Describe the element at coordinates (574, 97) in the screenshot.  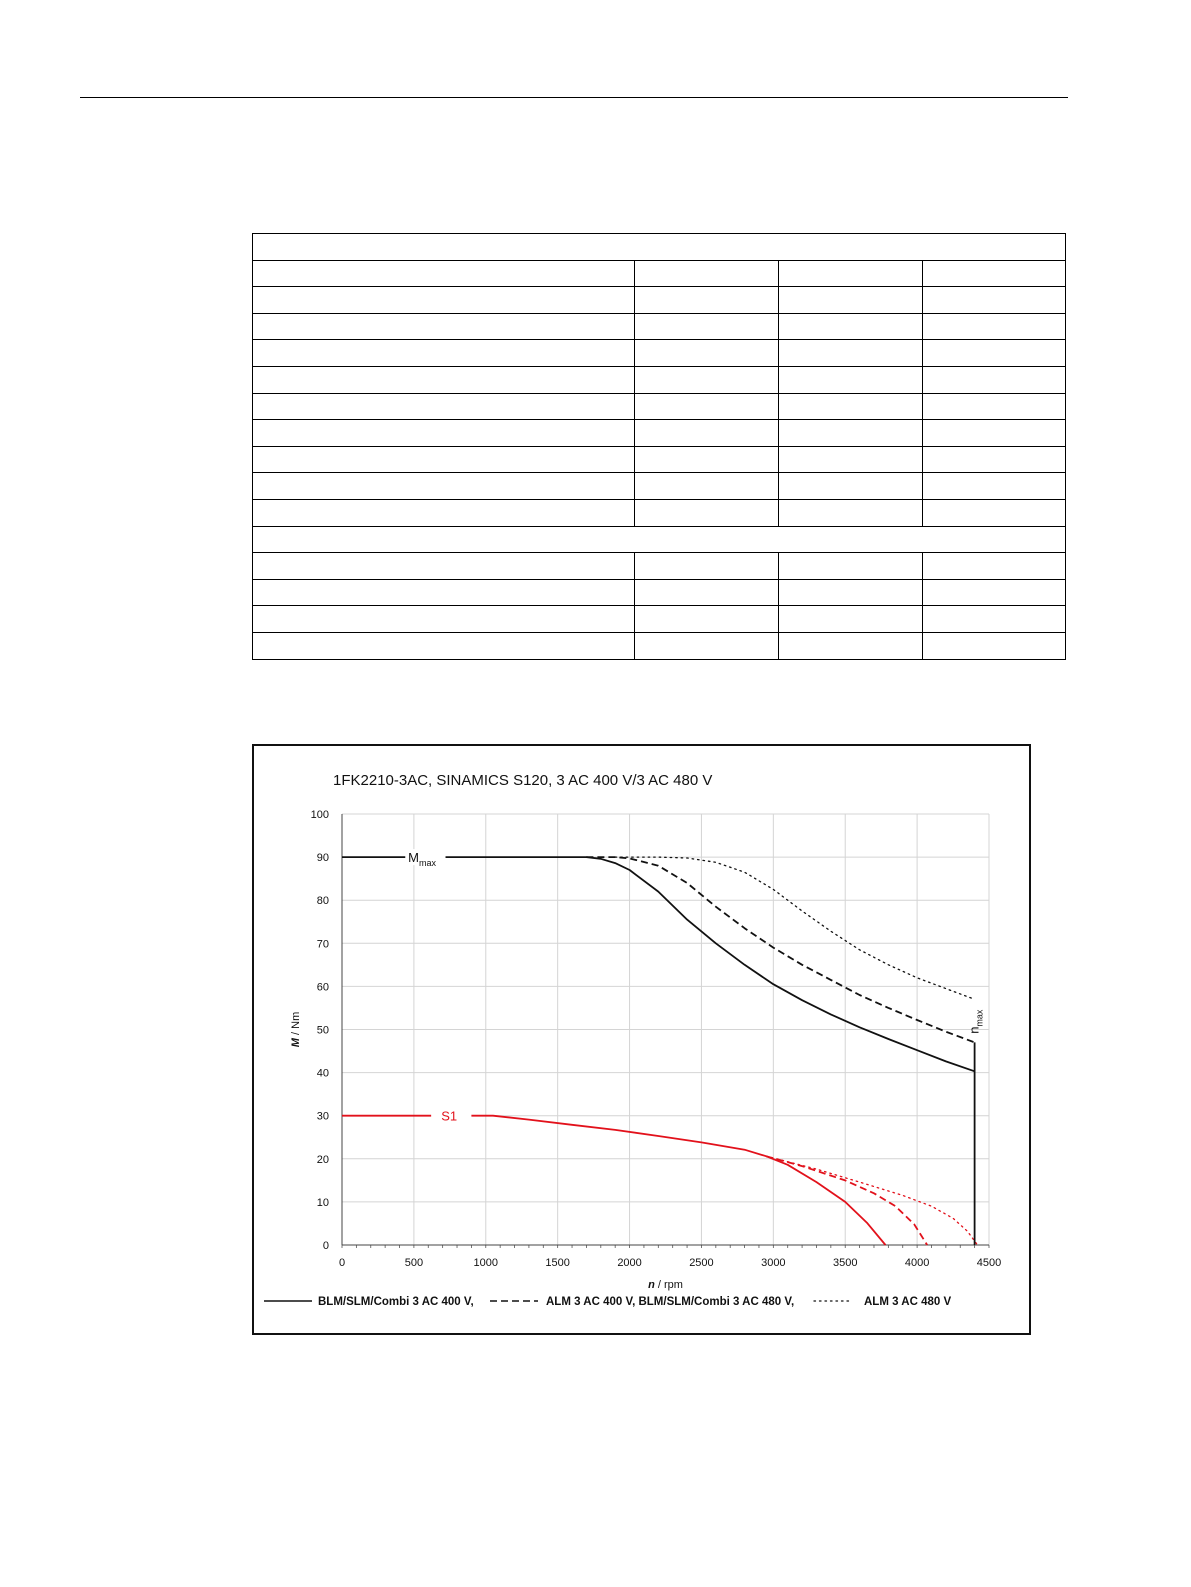
I see `page-top-rule` at that location.